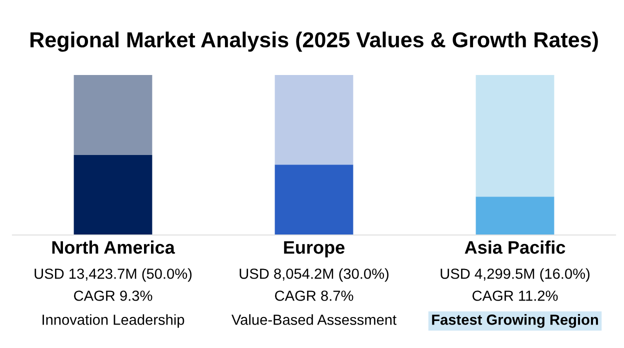 Image resolution: width=624 pixels, height=348 pixels. Describe the element at coordinates (515, 247) in the screenshot. I see `x-tick-label: Asia Pacific` at that location.